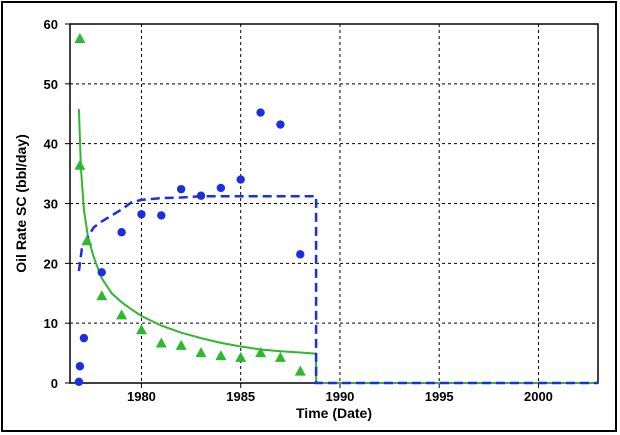  I want to click on x-axis-label: Time (Date), so click(334, 413).